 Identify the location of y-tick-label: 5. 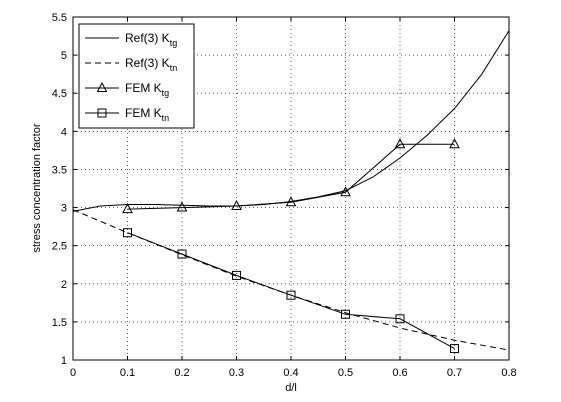
(64, 56).